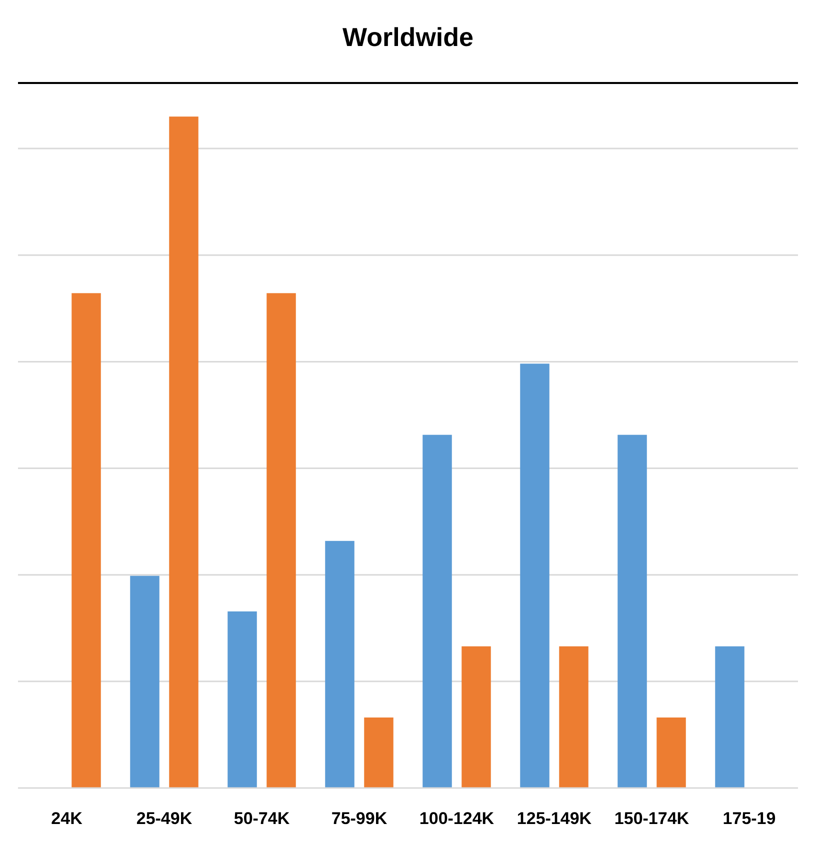 The image size is (815, 855). I want to click on x-tick-label: 175-19, so click(749, 818).